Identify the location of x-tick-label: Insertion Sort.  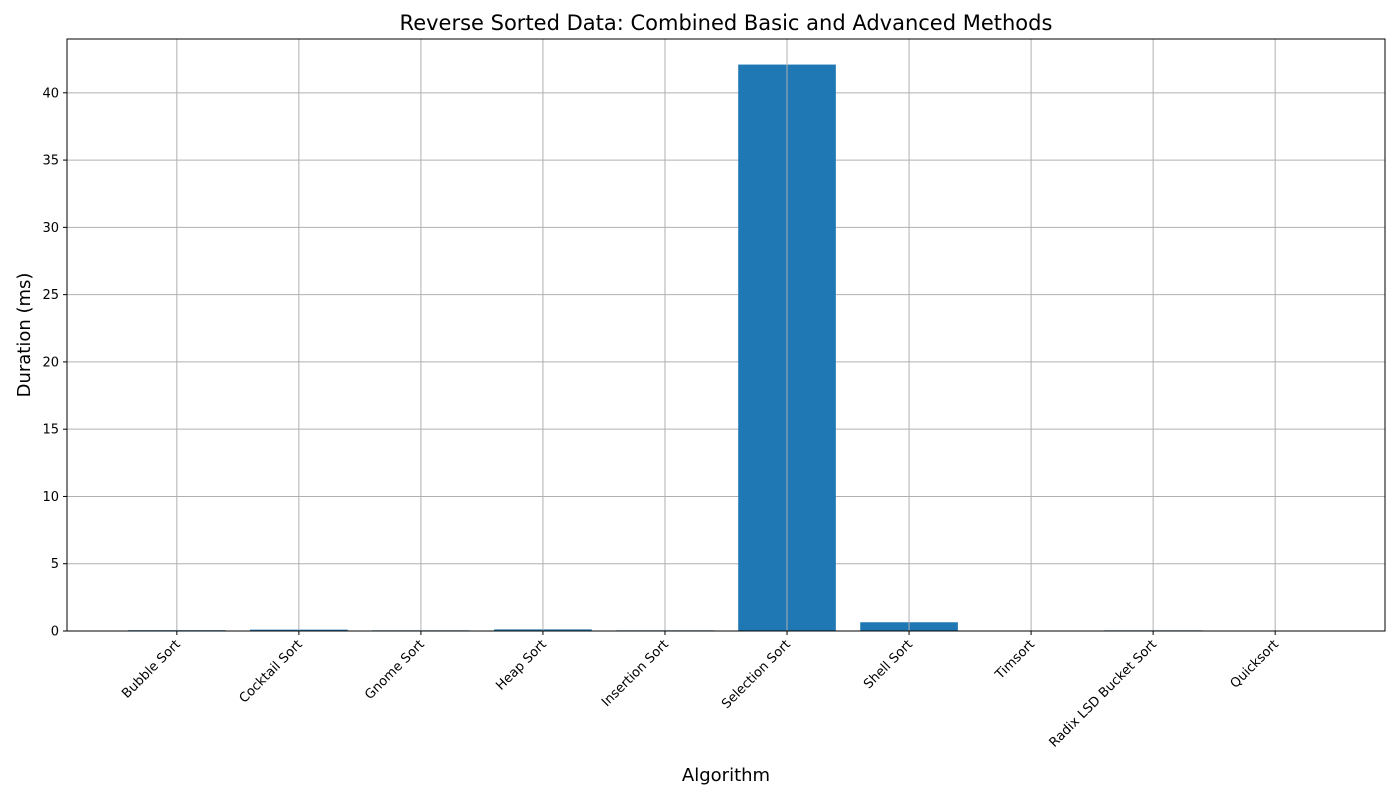
(635, 673).